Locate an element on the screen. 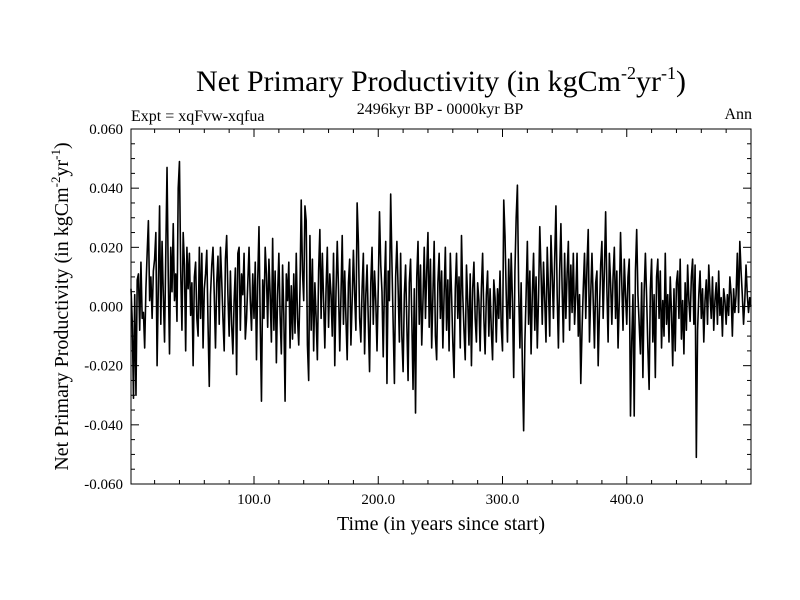 The width and height of the screenshot is (800, 600). y-tick-label: 0.000 is located at coordinates (106, 308).